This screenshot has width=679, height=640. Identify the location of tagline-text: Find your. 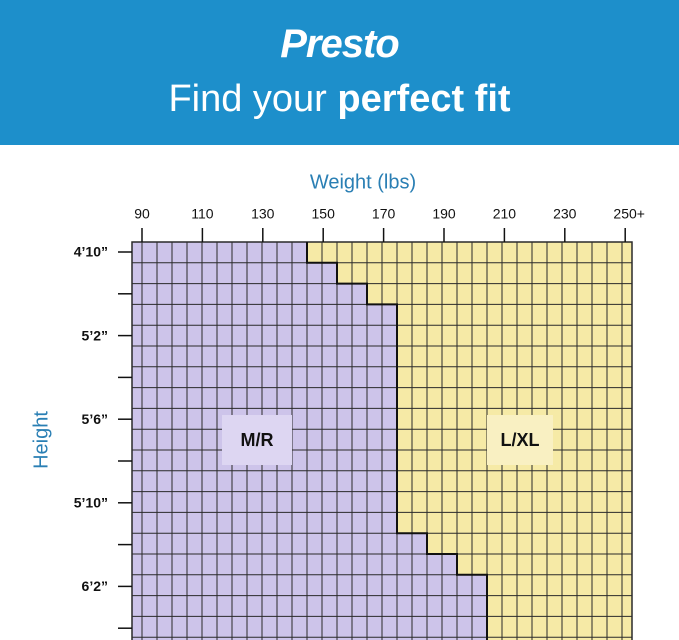
(247, 99).